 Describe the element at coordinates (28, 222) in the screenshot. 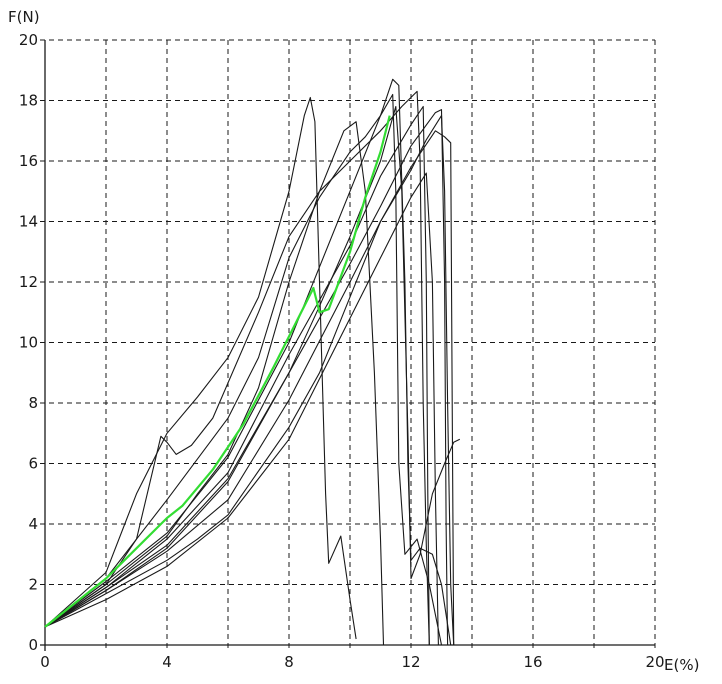

I see `y-tick-label: 14` at that location.